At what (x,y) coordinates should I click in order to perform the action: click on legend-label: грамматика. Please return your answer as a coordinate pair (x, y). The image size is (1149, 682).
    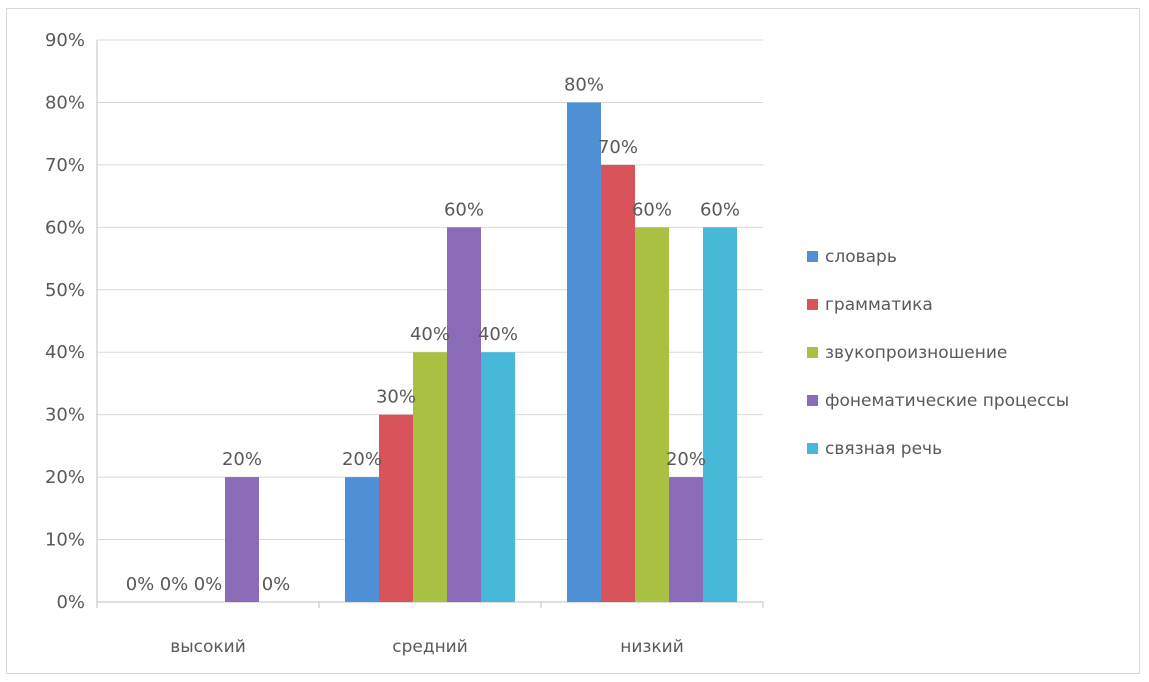
    Looking at the image, I should click on (879, 305).